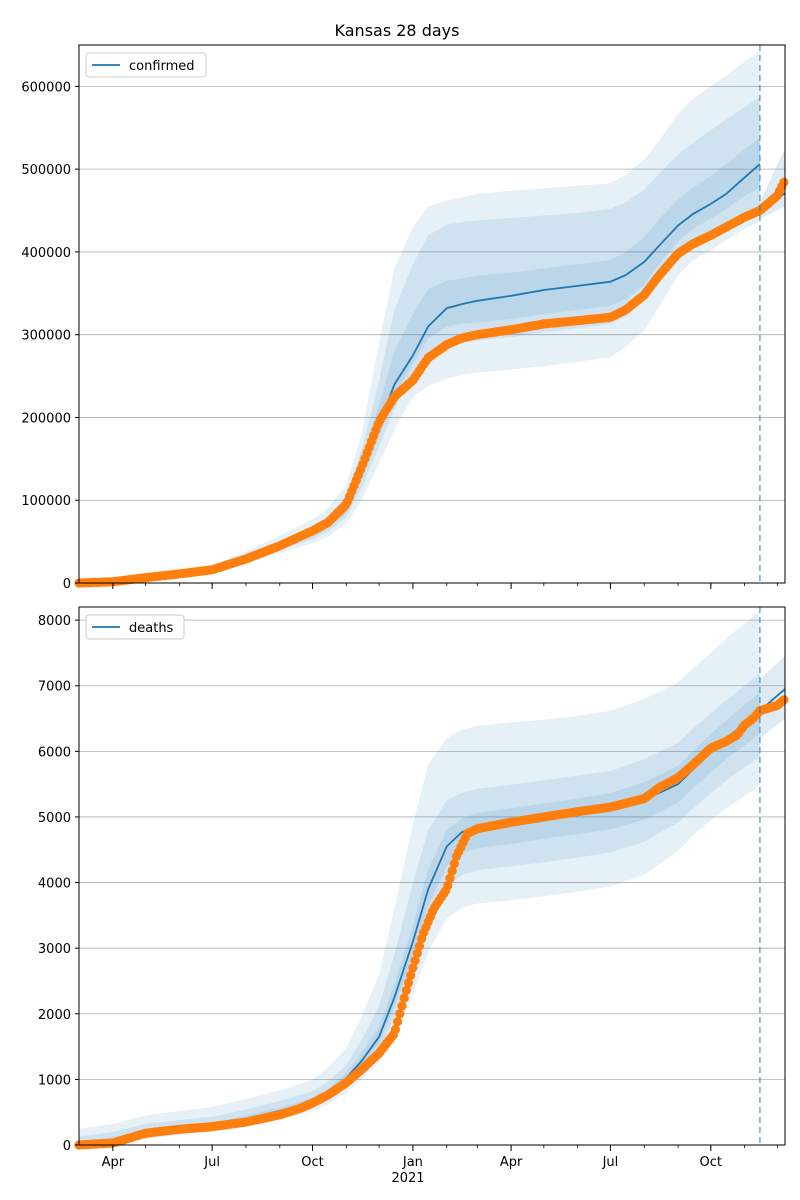 This screenshot has height=1200, width=800. What do you see at coordinates (46, 418) in the screenshot?
I see `y-tick-label: 200000` at bounding box center [46, 418].